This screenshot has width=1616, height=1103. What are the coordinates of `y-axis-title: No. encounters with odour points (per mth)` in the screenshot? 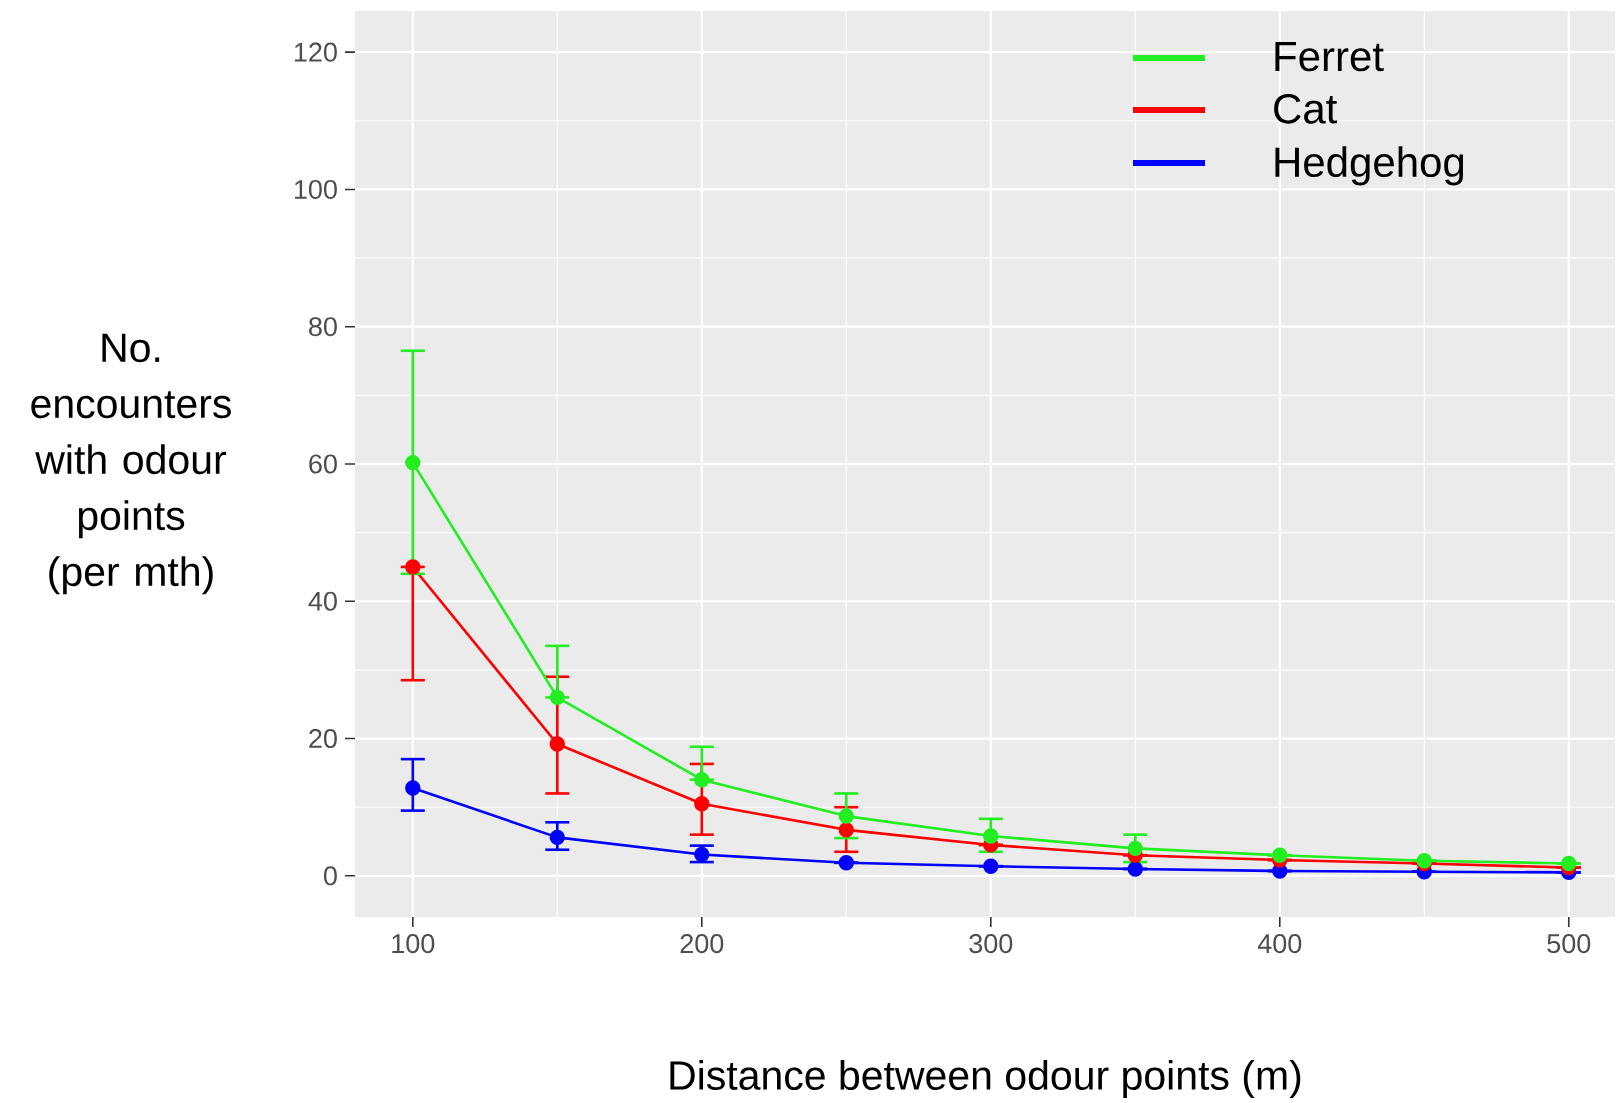 It's located at (131, 464).